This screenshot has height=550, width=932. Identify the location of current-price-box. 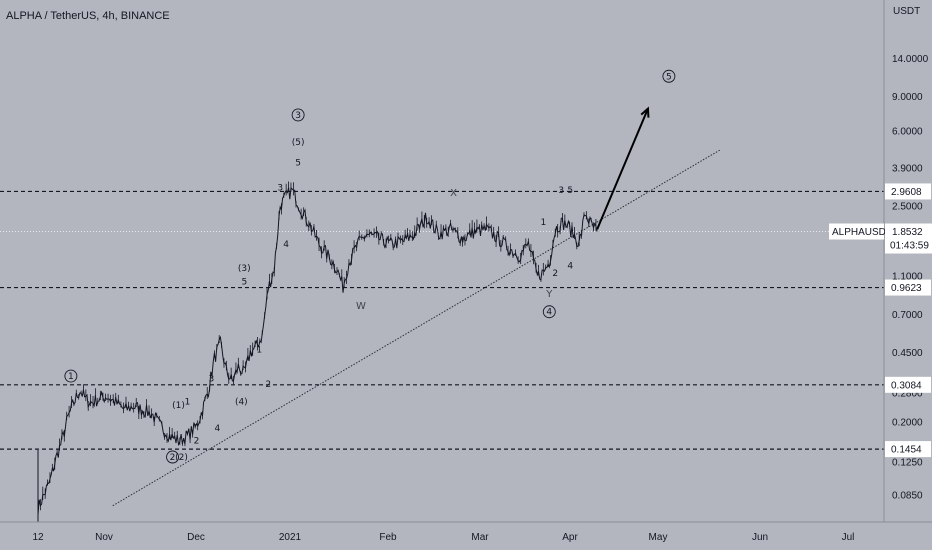
(908, 238).